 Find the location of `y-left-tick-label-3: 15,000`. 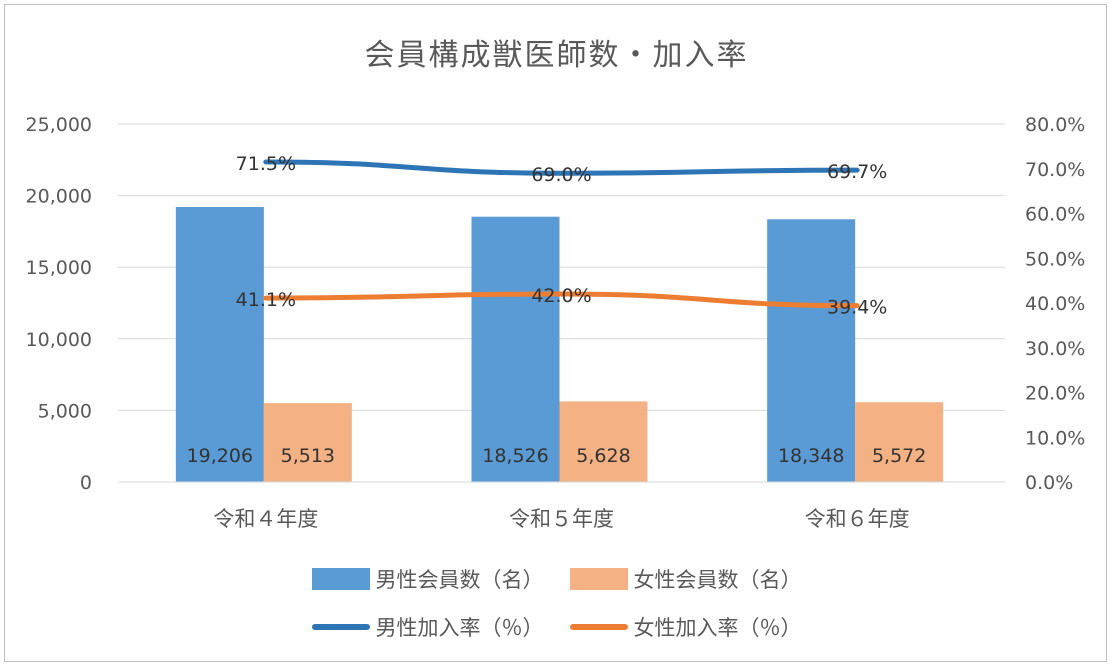

y-left-tick-label-3: 15,000 is located at coordinates (59, 268).